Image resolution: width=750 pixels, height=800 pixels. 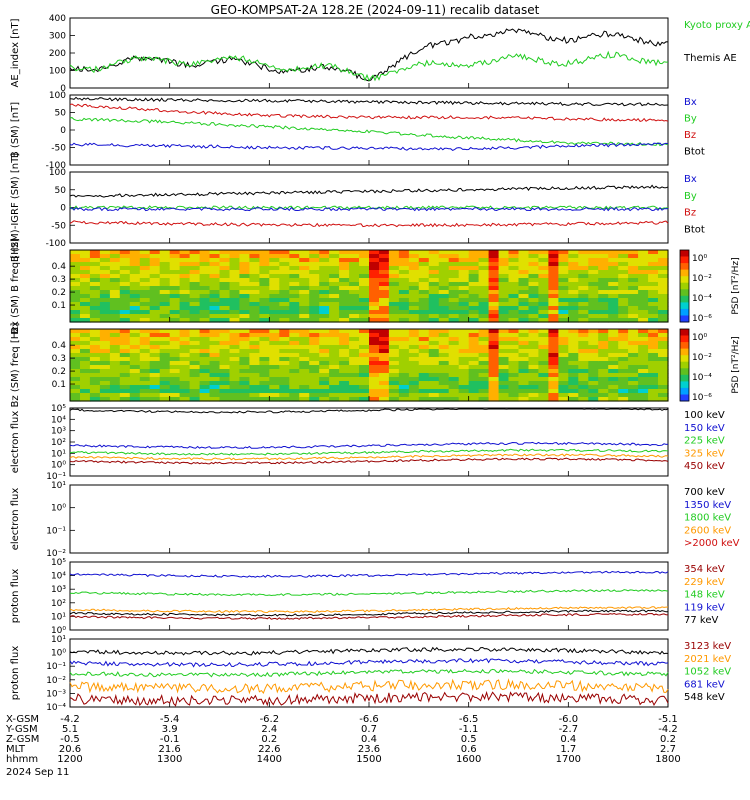 I want to click on y-tick-label: 50, so click(x=61, y=191).